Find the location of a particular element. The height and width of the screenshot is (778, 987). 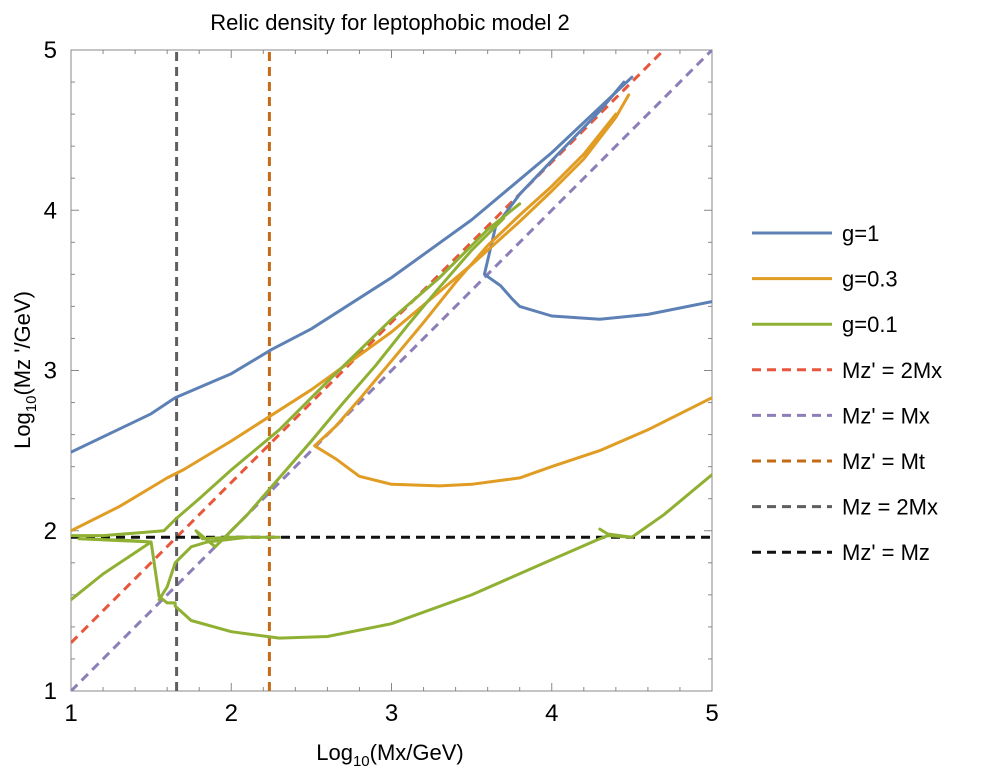

x-tick-label: 2 is located at coordinates (231, 713).